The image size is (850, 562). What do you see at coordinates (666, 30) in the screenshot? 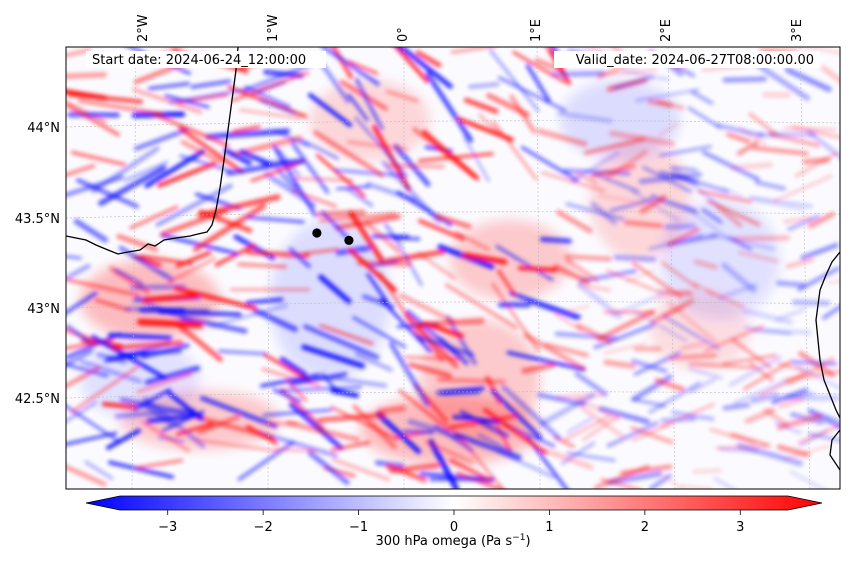
I see `lon-label-2e: 2°E` at bounding box center [666, 30].